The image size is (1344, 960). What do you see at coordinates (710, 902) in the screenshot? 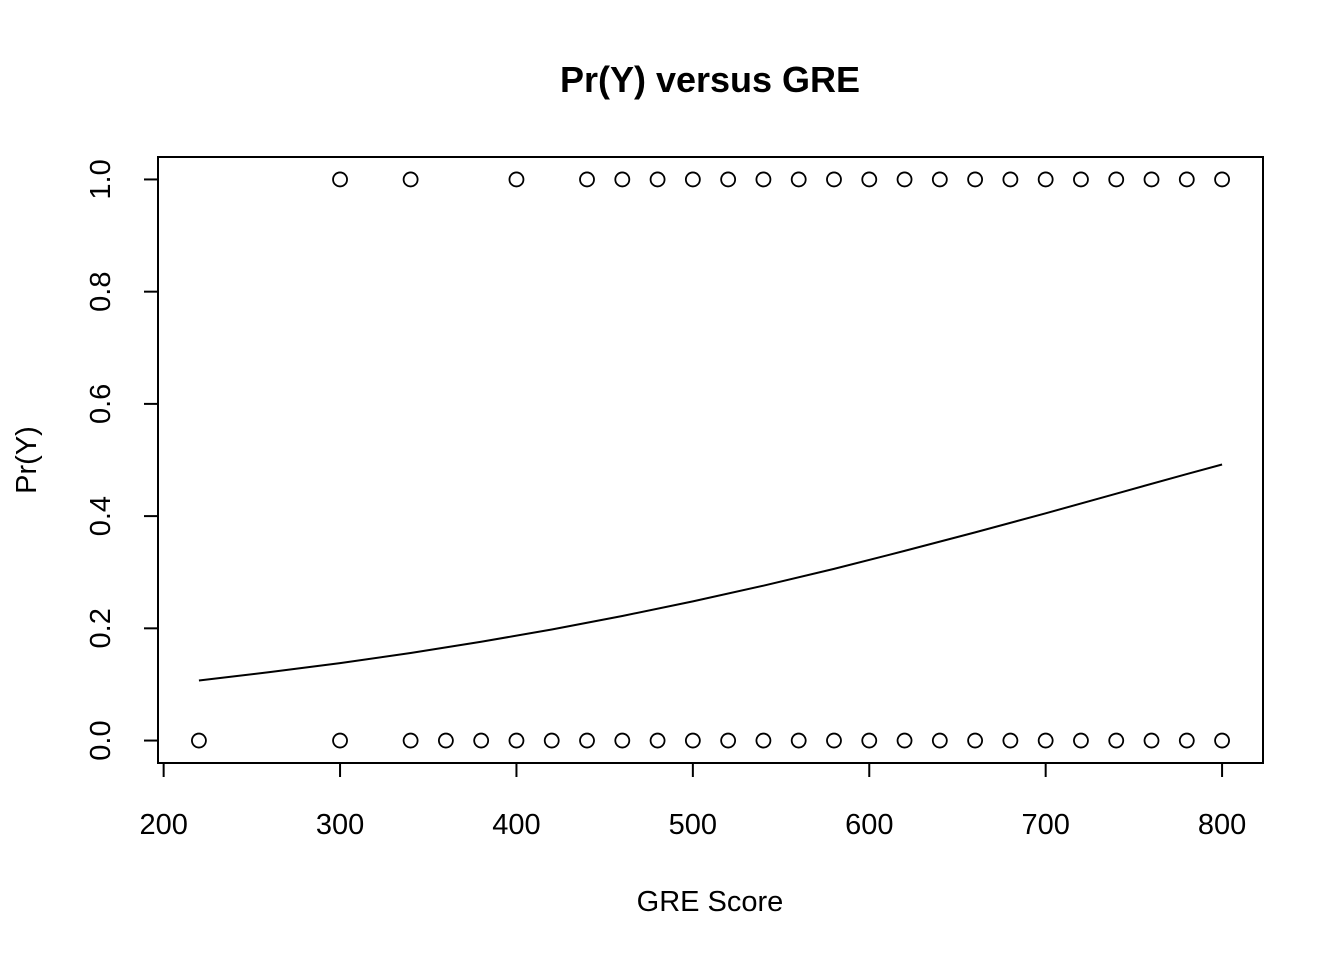
I see `x-axis-label: GRE Score` at bounding box center [710, 902].